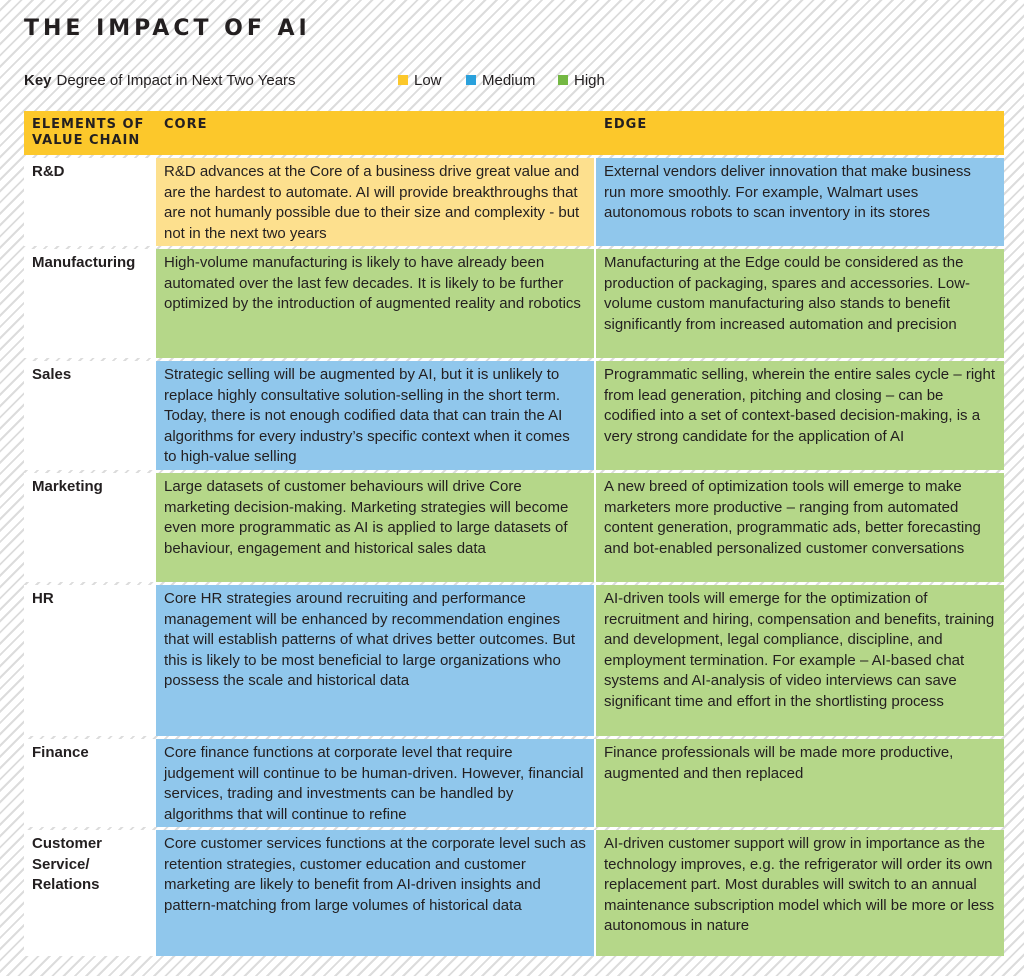 The image size is (1024, 976). I want to click on row-label: Sales, so click(90, 415).